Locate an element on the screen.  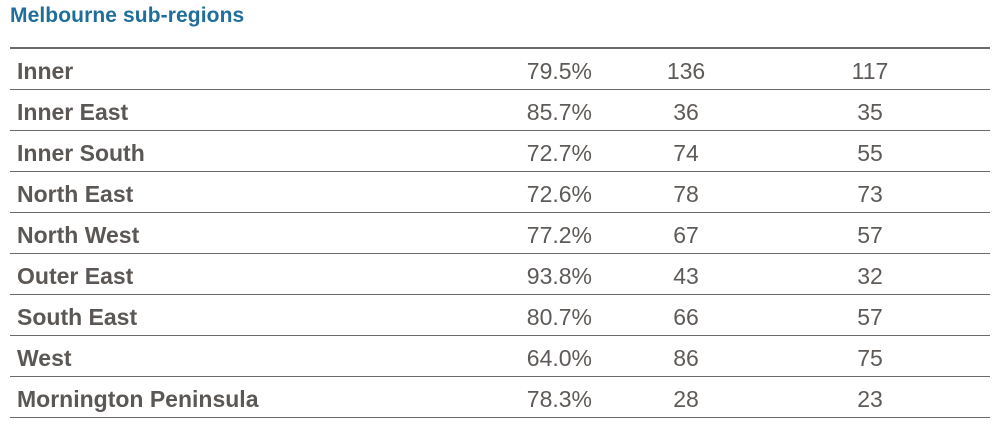
count-value-1: 28 is located at coordinates (686, 399).